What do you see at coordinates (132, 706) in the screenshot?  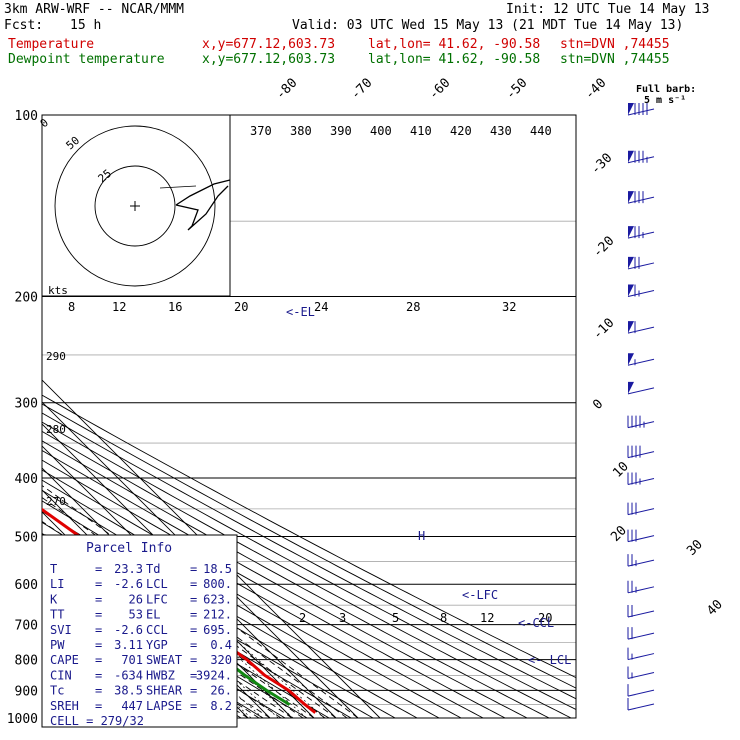 I see `parcel-param-value: 447` at bounding box center [132, 706].